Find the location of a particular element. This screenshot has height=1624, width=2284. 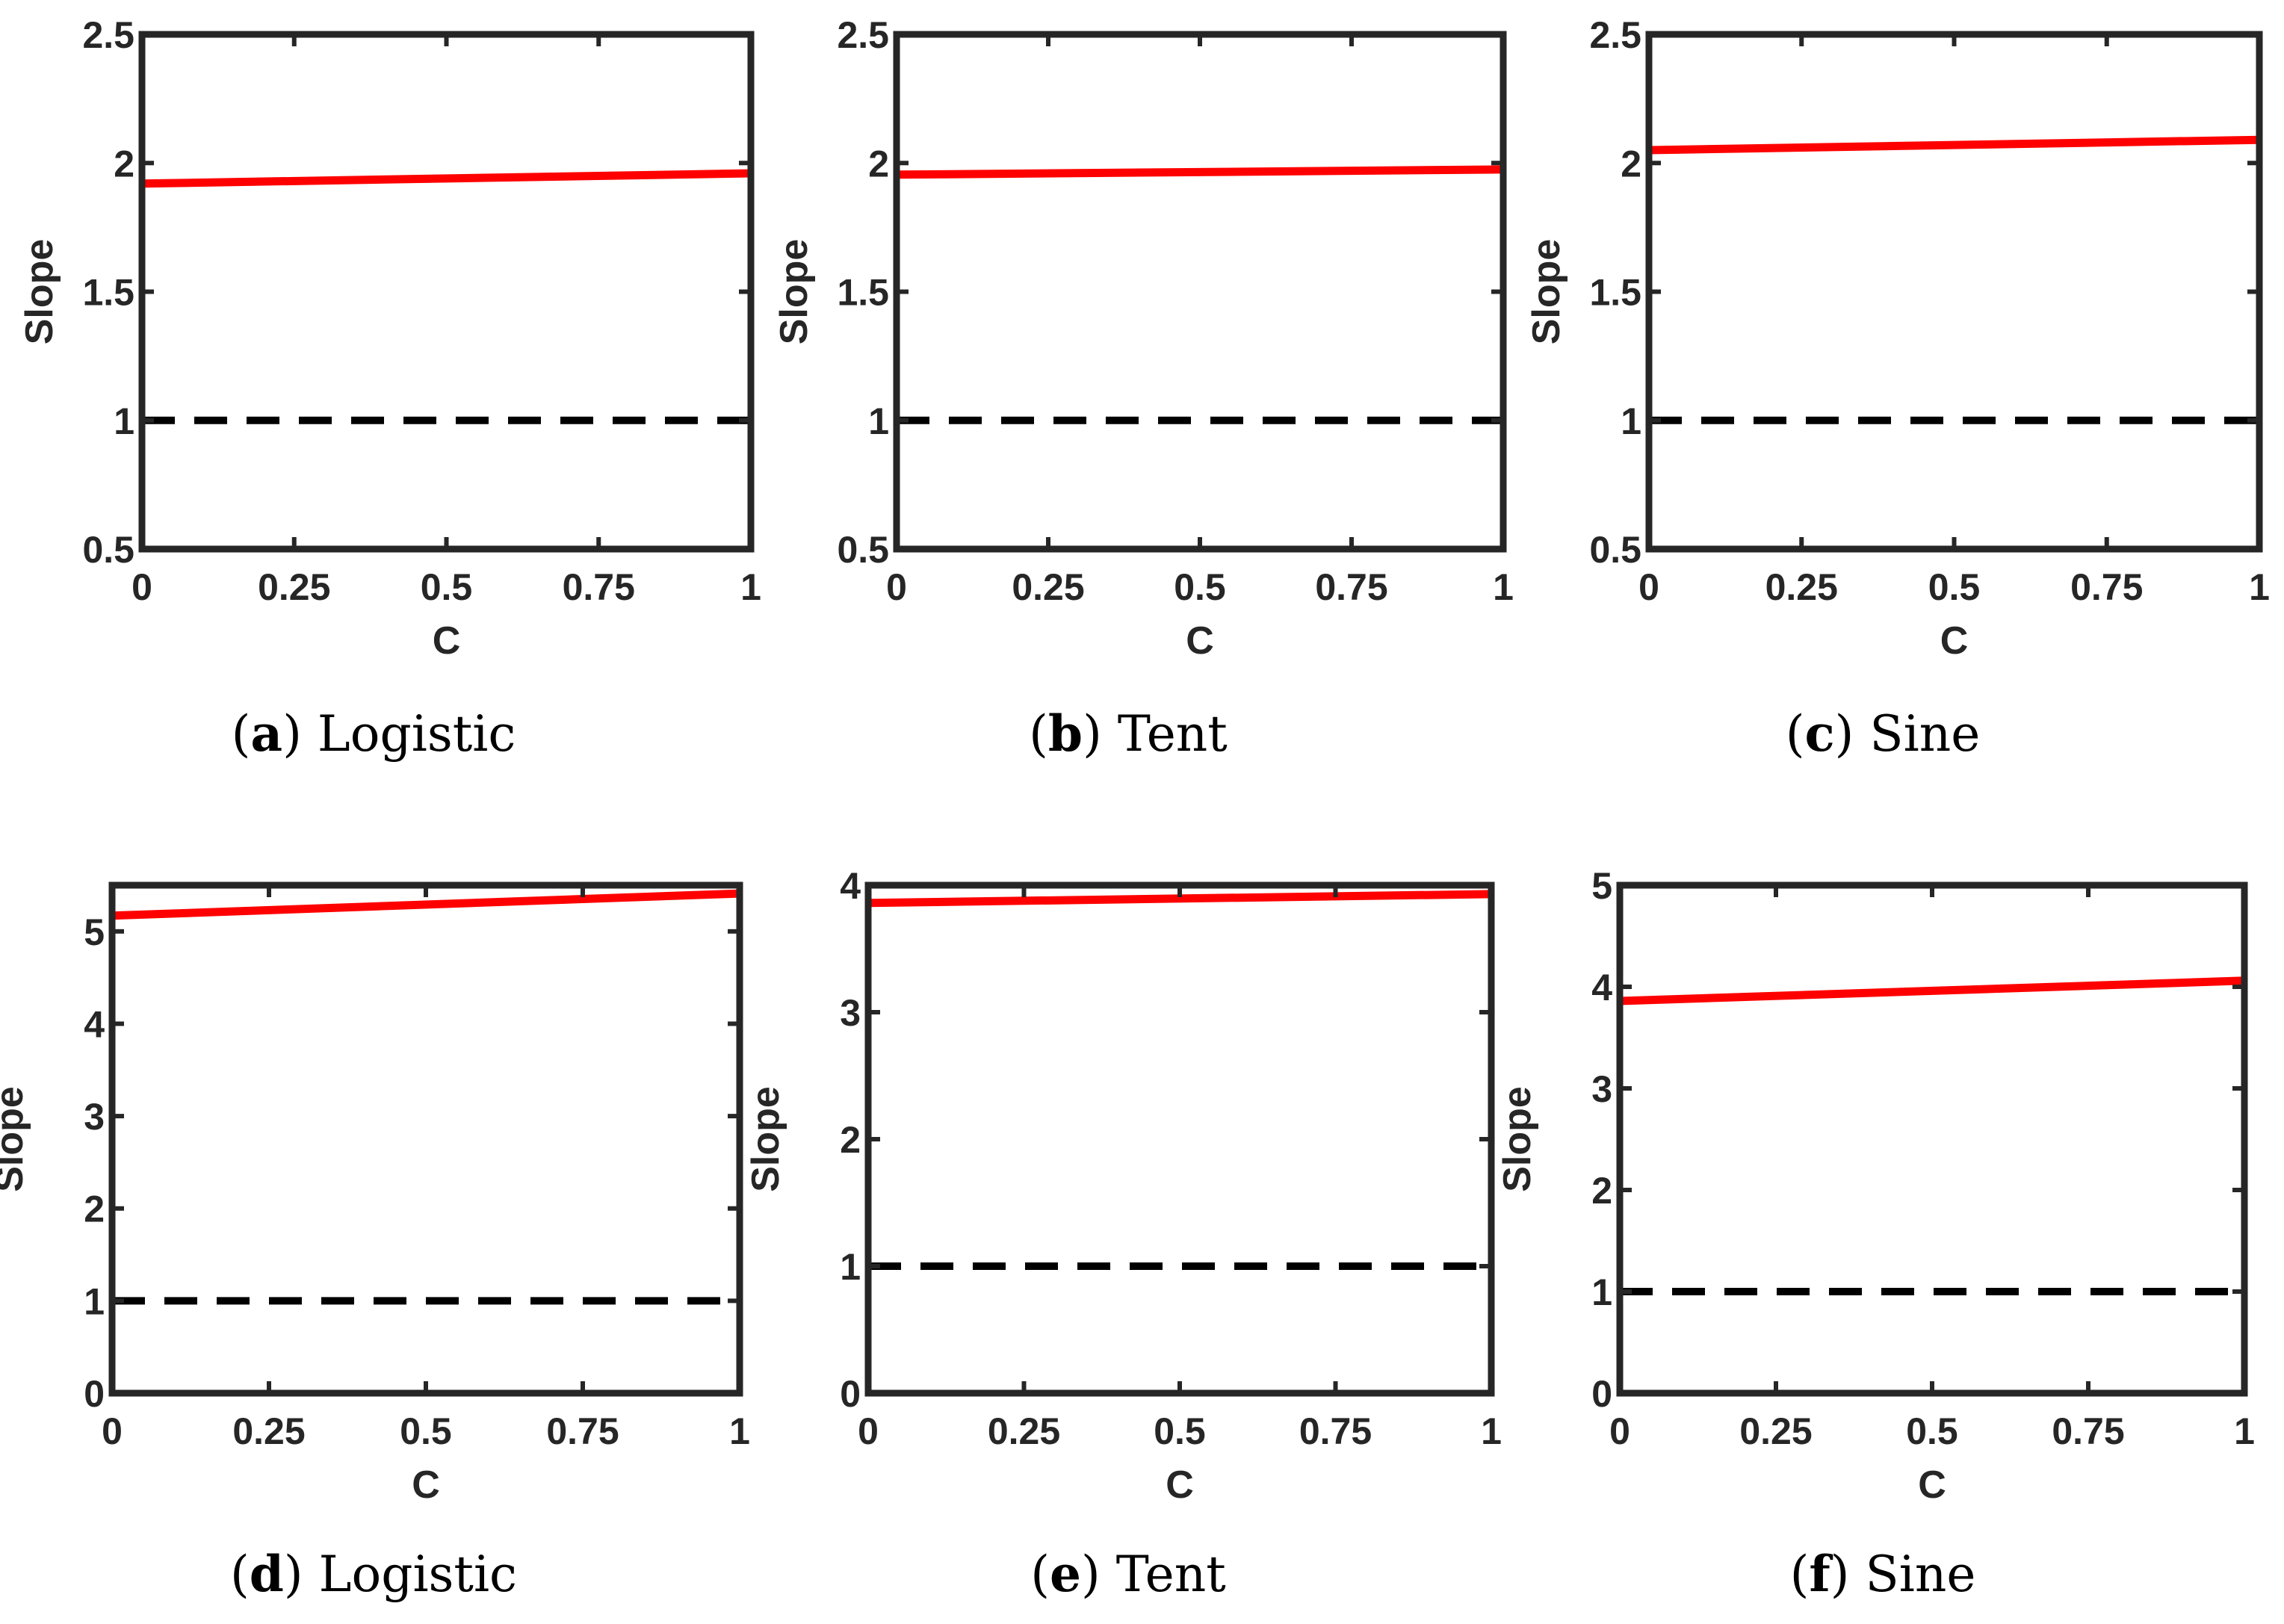

caption-letter: b is located at coordinates (1065, 733).